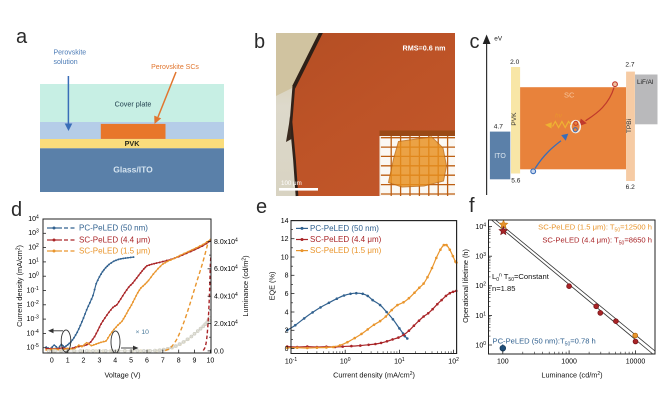 This screenshot has height=410, width=668. I want to click on svg-text: 10⁻⁵, so click(33, 347).